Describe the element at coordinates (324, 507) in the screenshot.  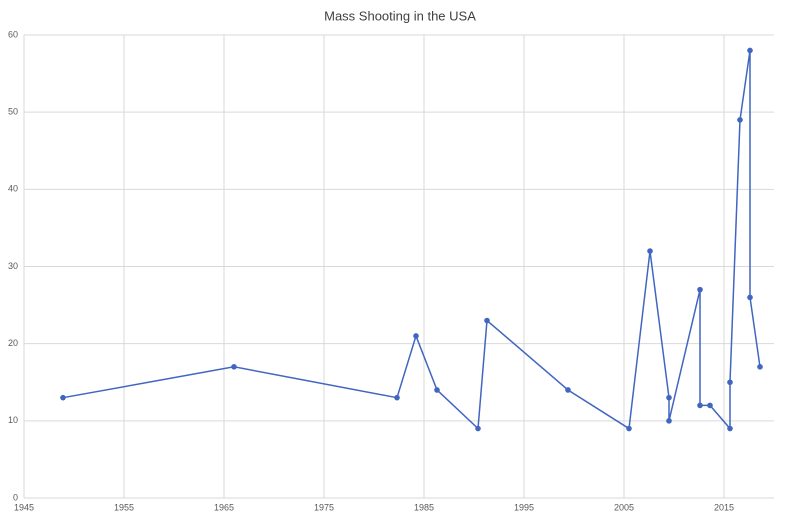
I see `x-tick-label: 1975` at that location.